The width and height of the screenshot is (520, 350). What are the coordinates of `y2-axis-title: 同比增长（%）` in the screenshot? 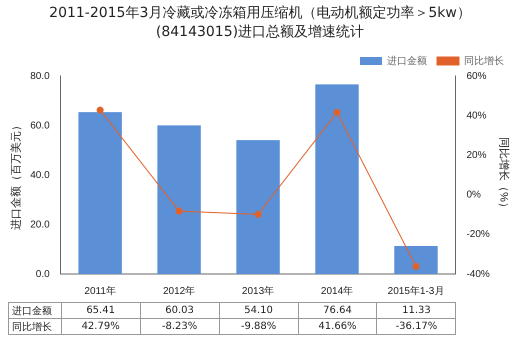 It's located at (503, 175).